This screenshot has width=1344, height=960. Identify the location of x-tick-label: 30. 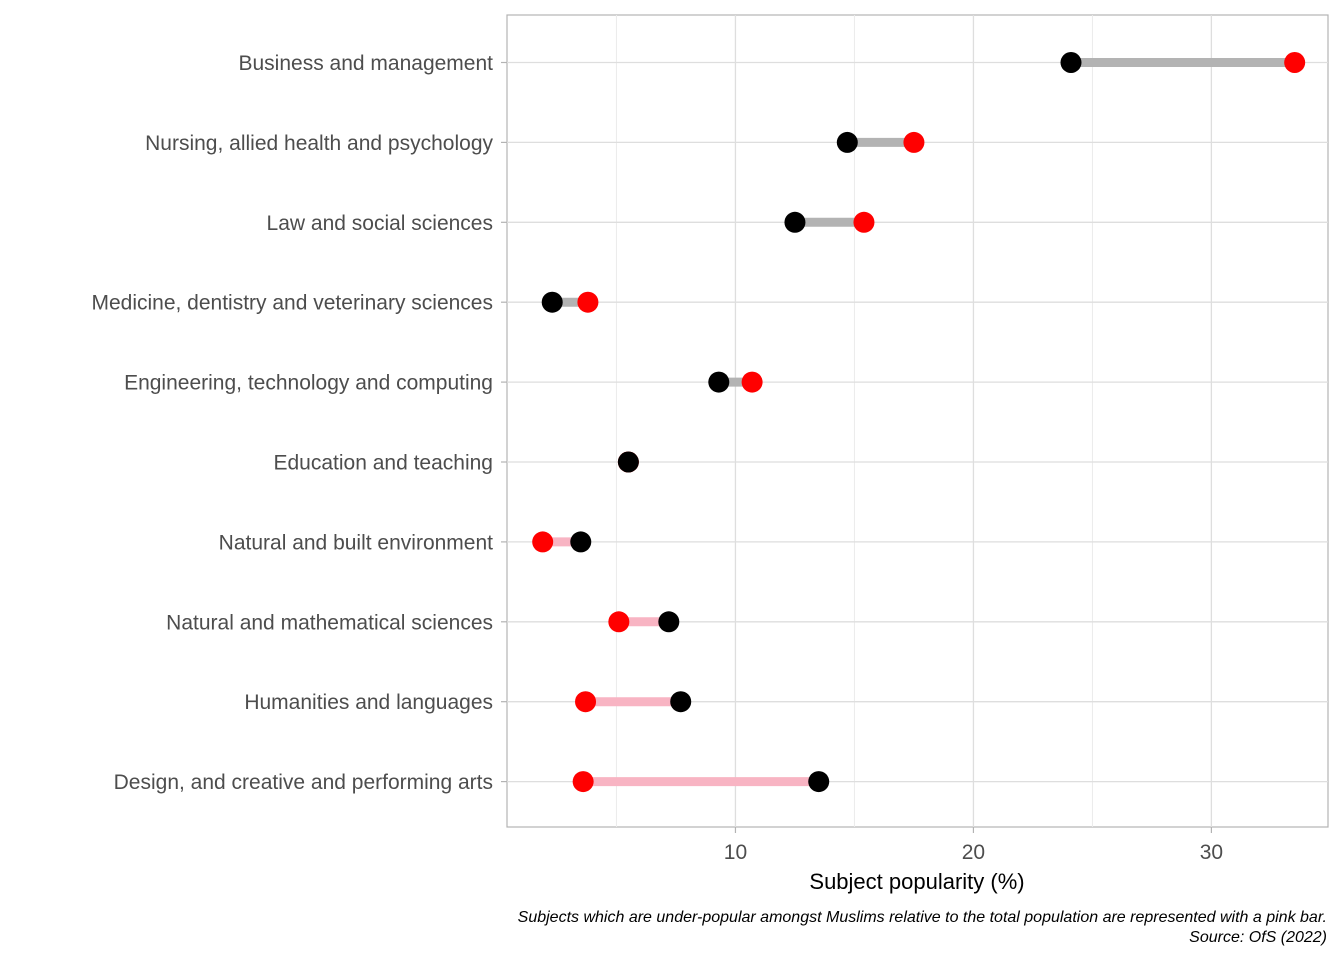
(1211, 852).